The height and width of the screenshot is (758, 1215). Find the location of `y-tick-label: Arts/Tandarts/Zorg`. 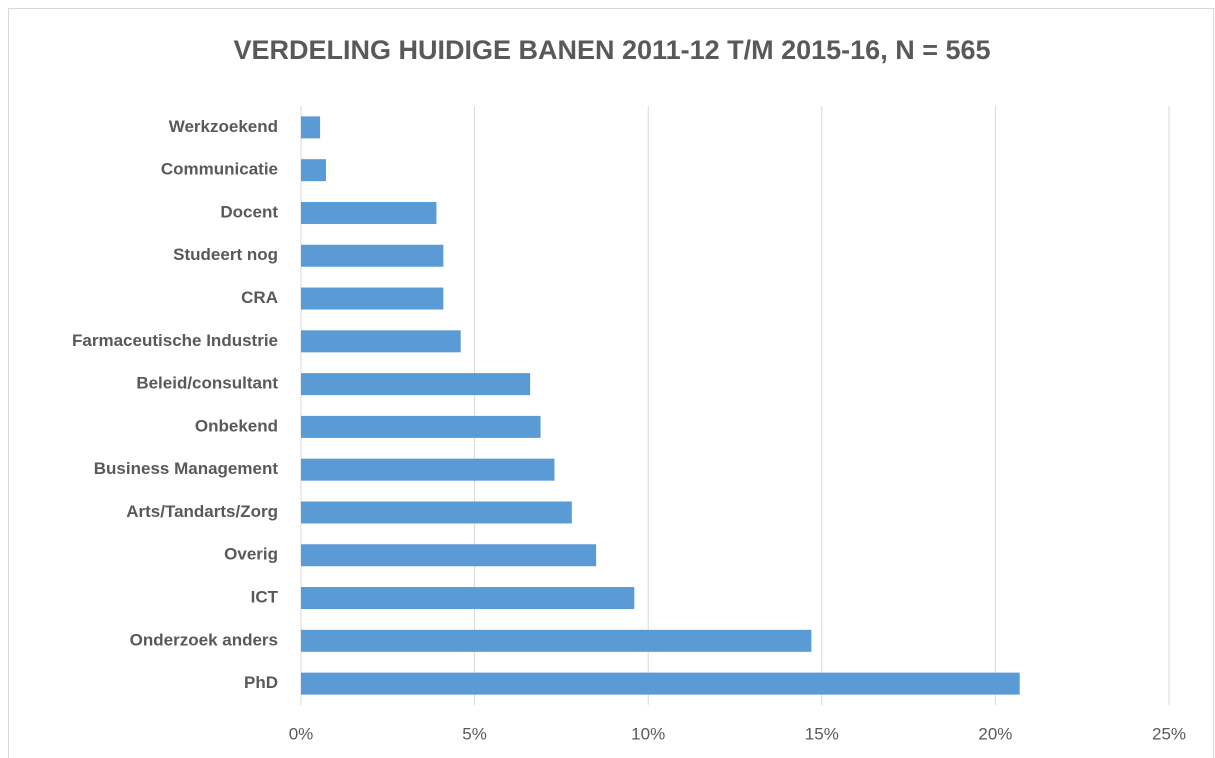

y-tick-label: Arts/Tandarts/Zorg is located at coordinates (202, 511).